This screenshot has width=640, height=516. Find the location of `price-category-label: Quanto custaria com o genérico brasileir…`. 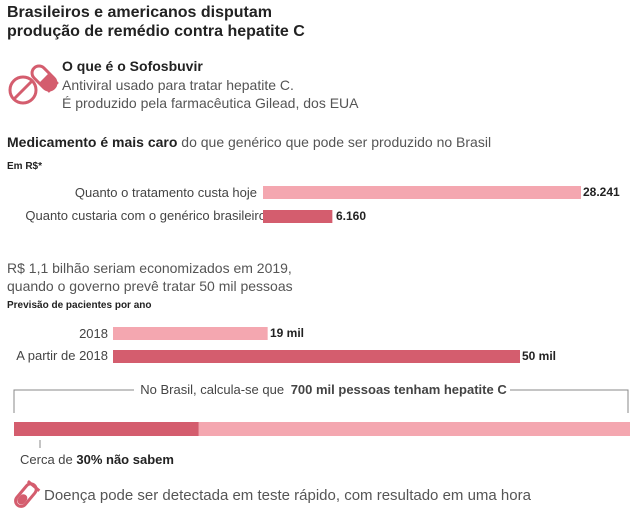

price-category-label: Quanto custaria com o genérico brasileir… is located at coordinates (145, 215).